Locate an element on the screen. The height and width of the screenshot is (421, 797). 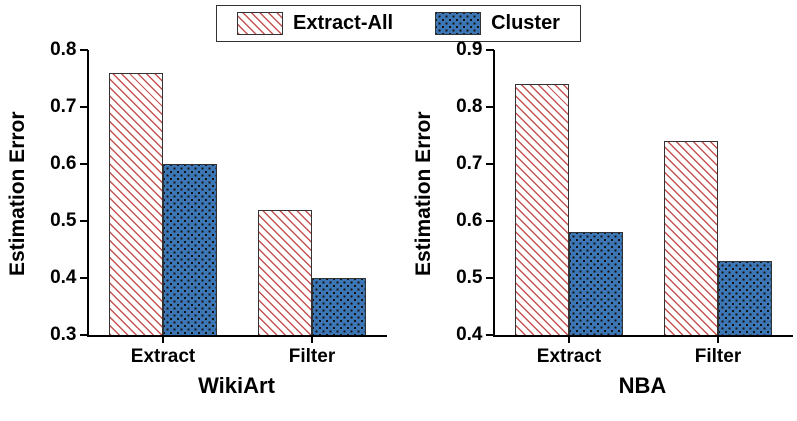
legend-label: Extract-All is located at coordinates (343, 23).